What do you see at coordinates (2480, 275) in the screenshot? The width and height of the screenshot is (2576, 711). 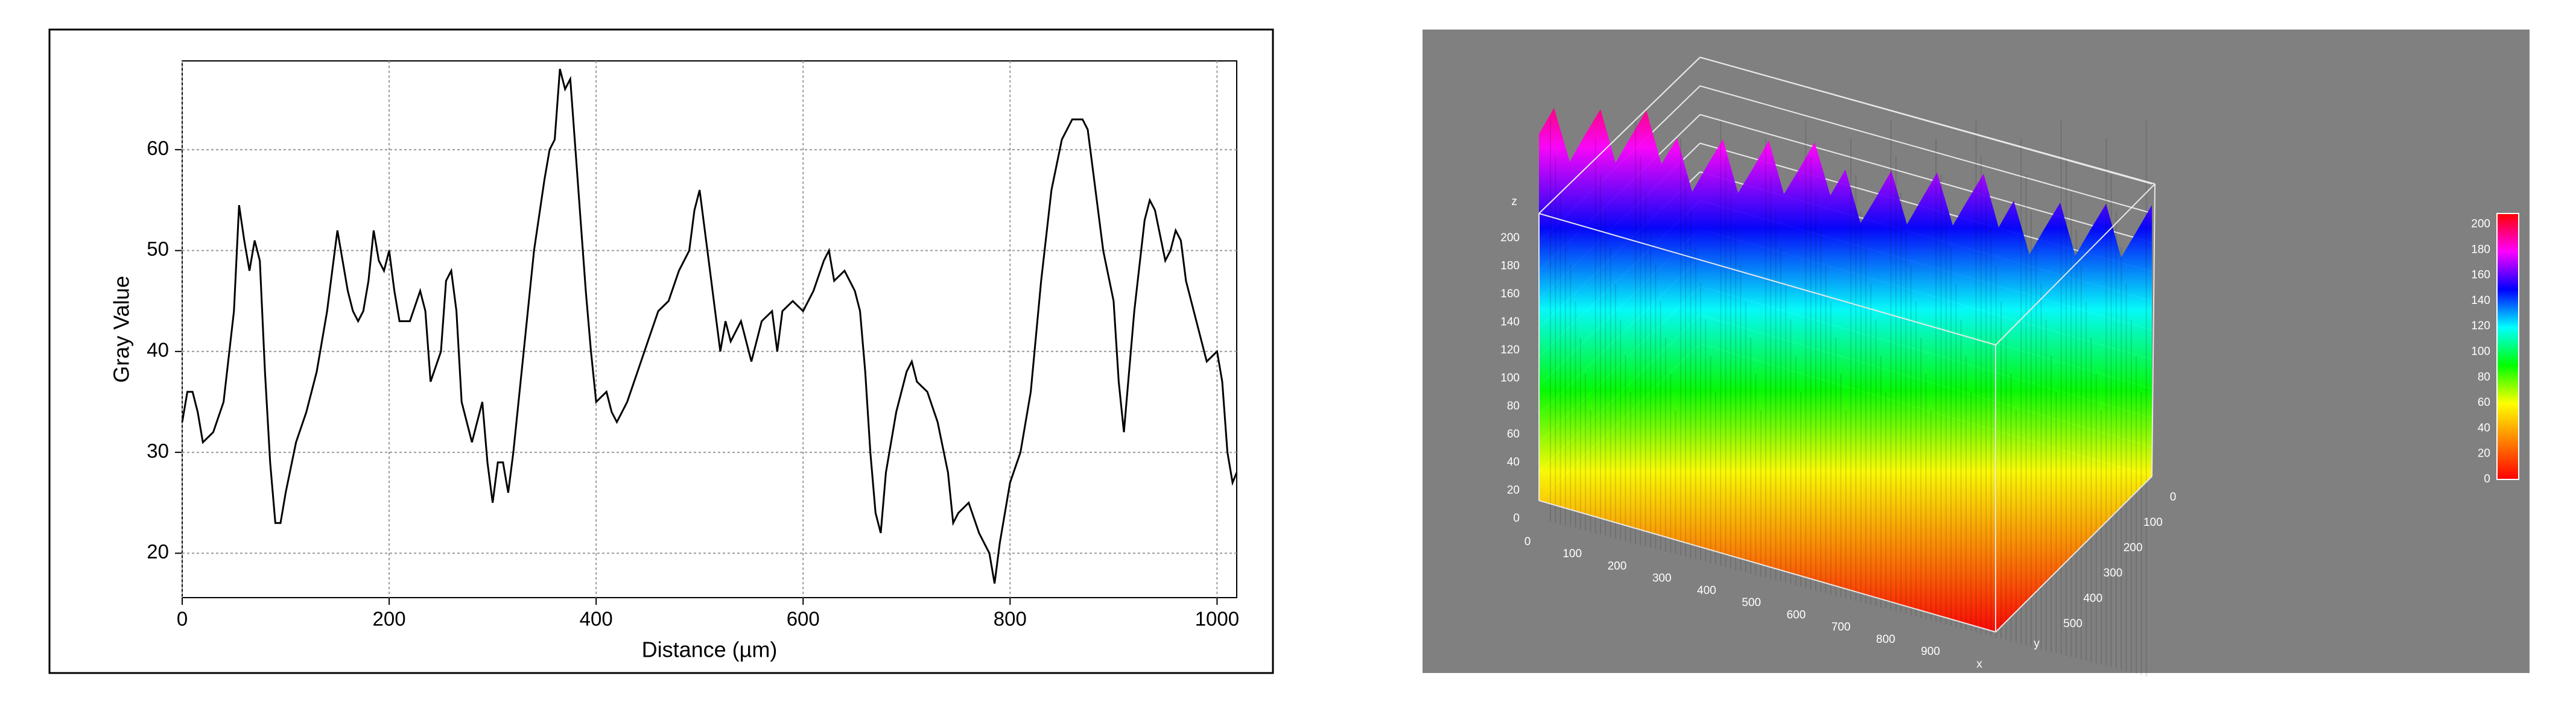 I see `colorbar-tick-label: 160` at bounding box center [2480, 275].